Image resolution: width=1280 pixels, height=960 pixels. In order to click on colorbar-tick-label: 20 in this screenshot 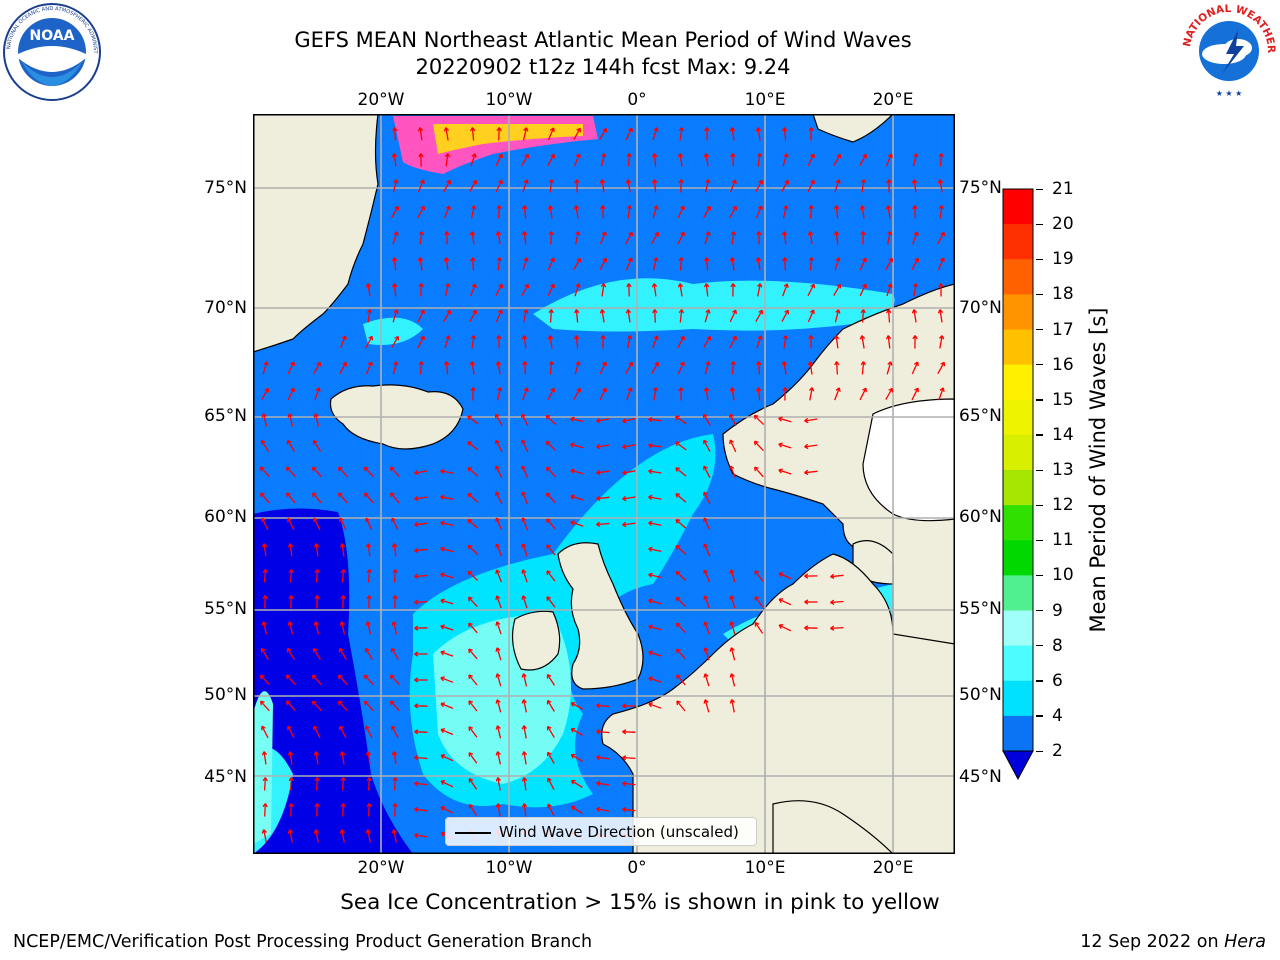, I will do `click(1063, 224)`.